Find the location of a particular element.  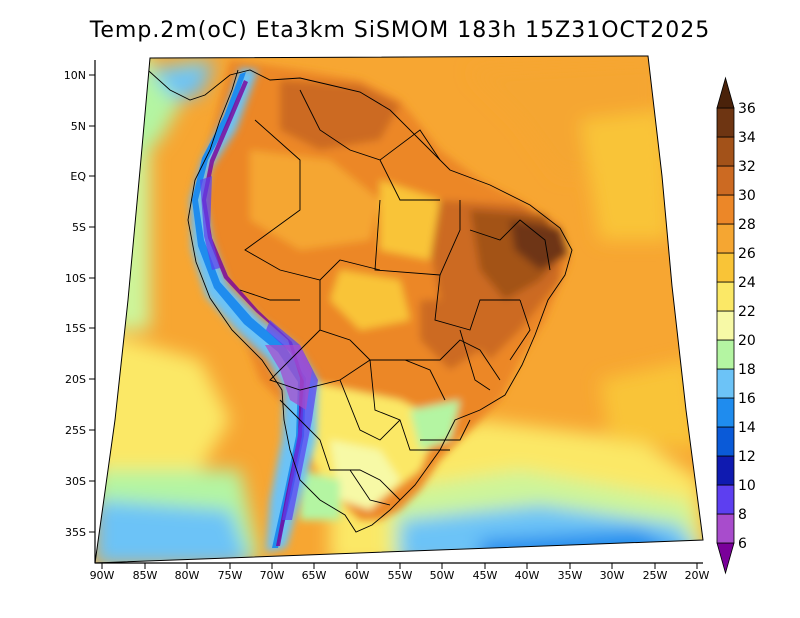

colorbar-label: 30 is located at coordinates (747, 196).